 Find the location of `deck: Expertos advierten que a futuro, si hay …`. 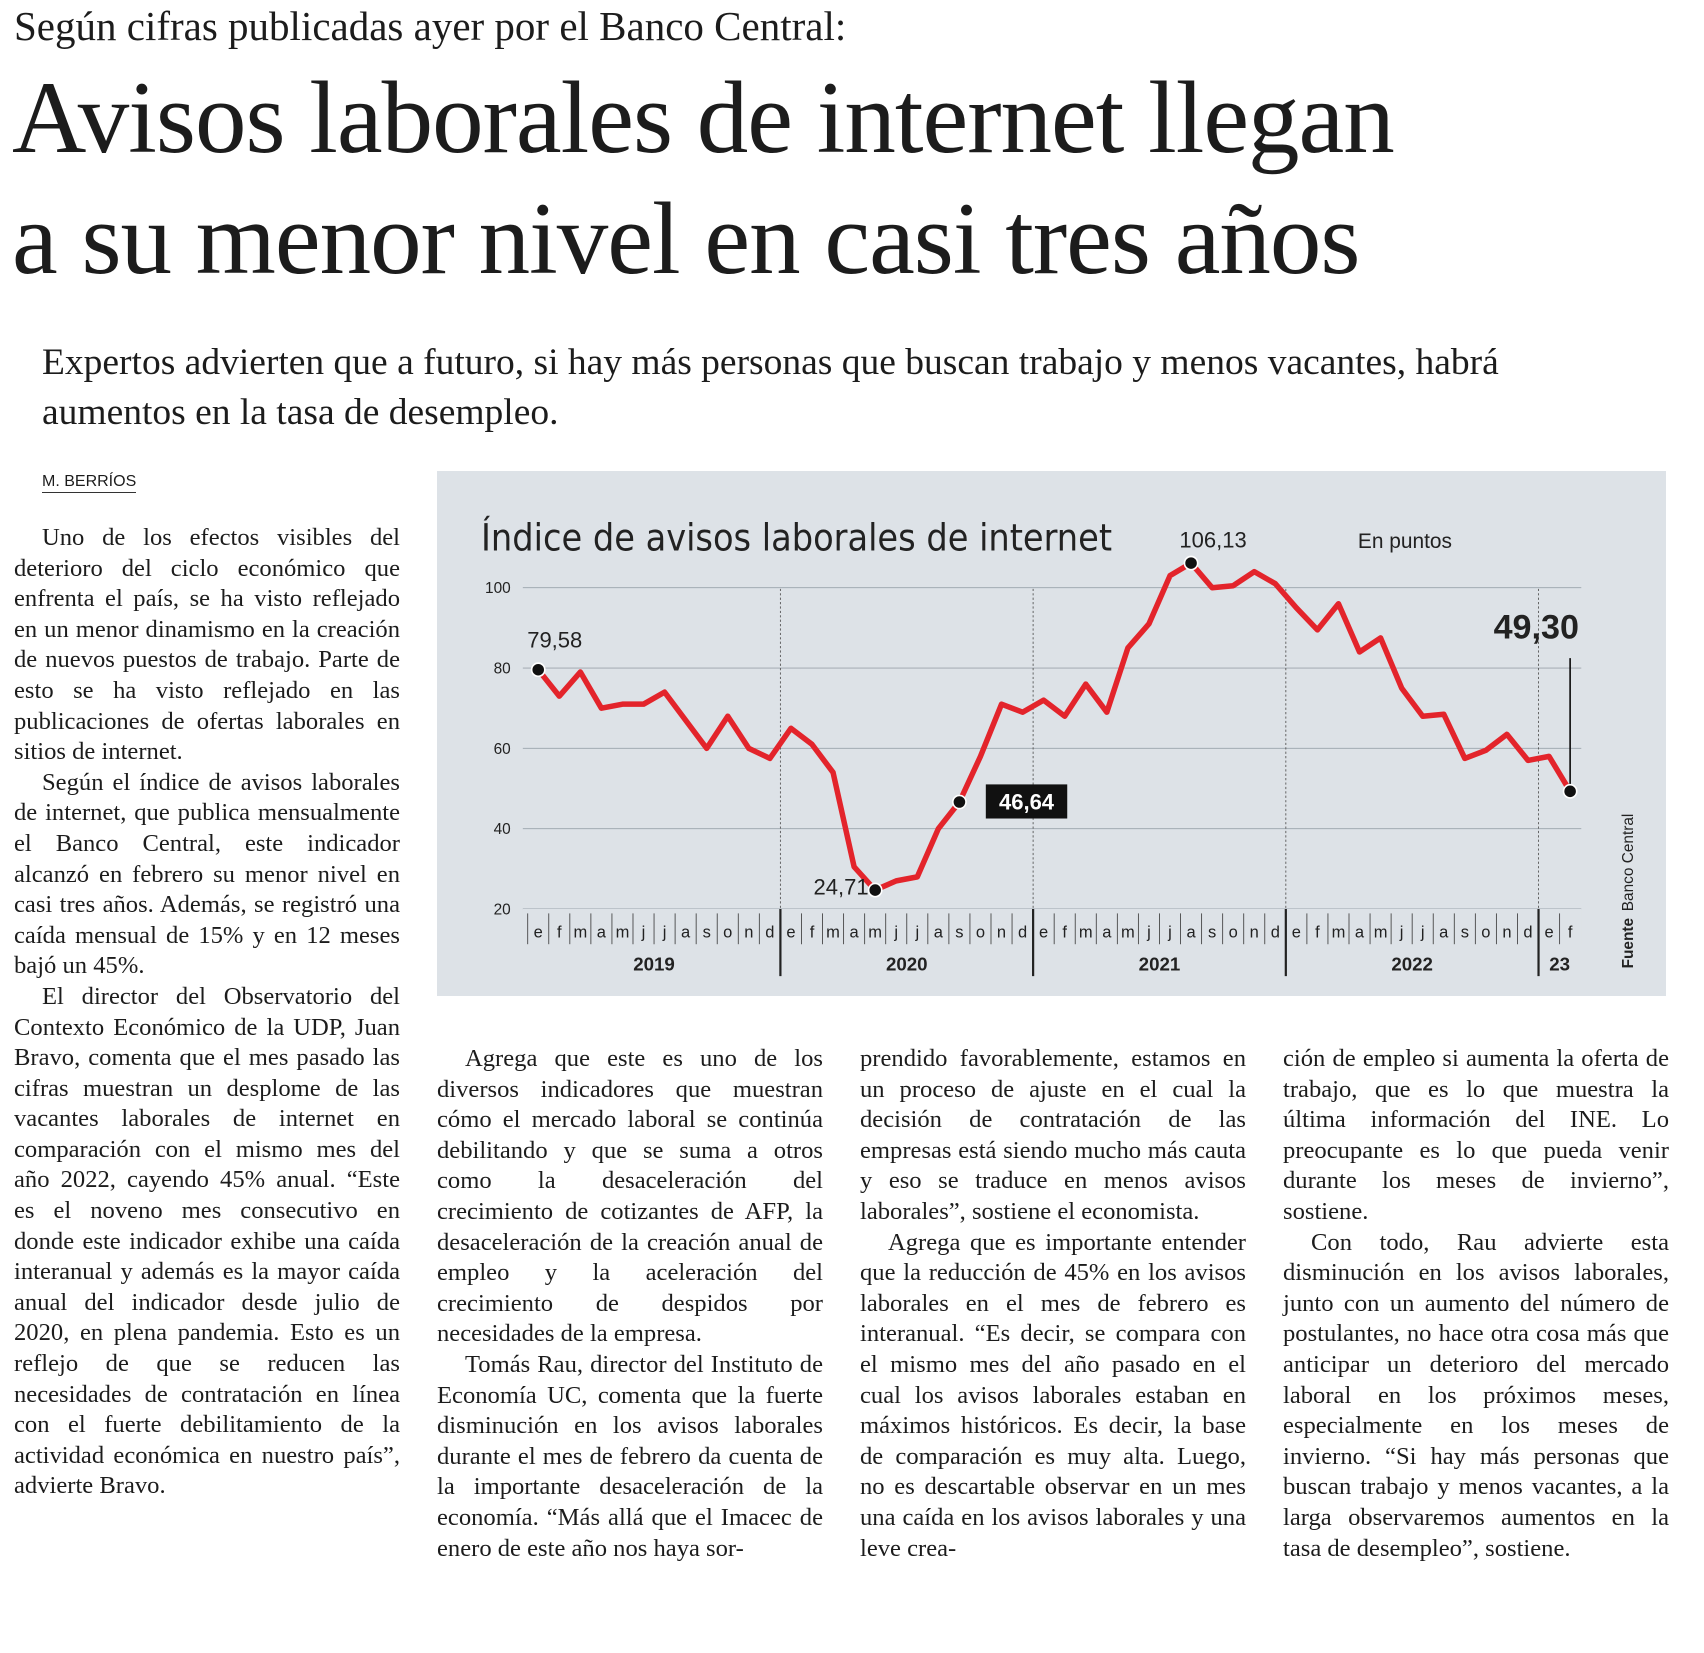

deck: Expertos advierten que a futuro, si hay … is located at coordinates (770, 387).